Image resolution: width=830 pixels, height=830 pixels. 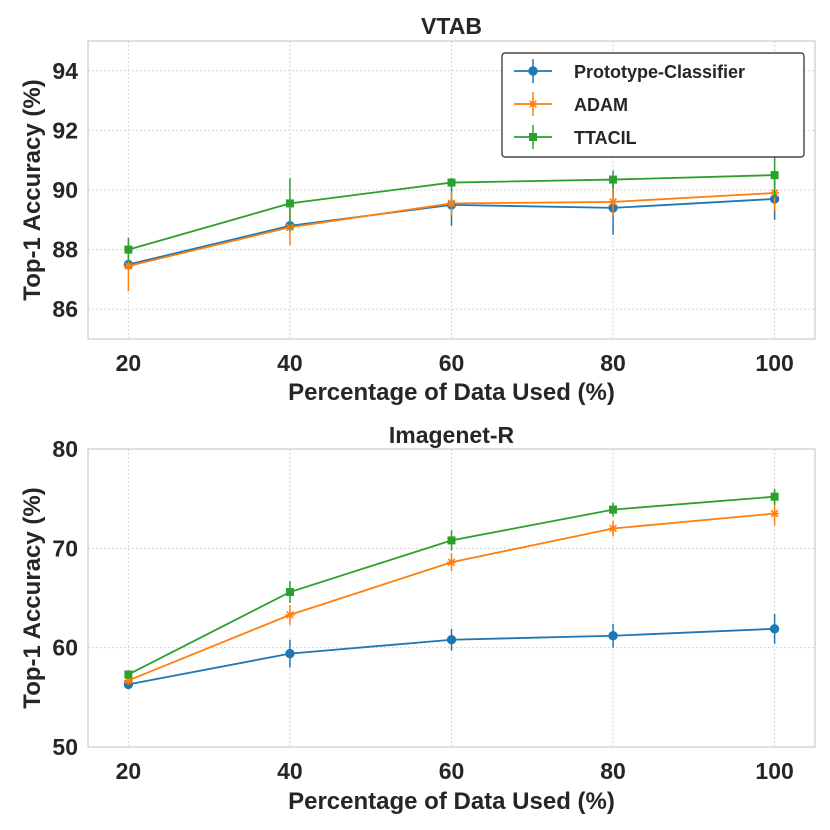 I want to click on imagenet-r-x-tick-label: 20, so click(x=129, y=771).